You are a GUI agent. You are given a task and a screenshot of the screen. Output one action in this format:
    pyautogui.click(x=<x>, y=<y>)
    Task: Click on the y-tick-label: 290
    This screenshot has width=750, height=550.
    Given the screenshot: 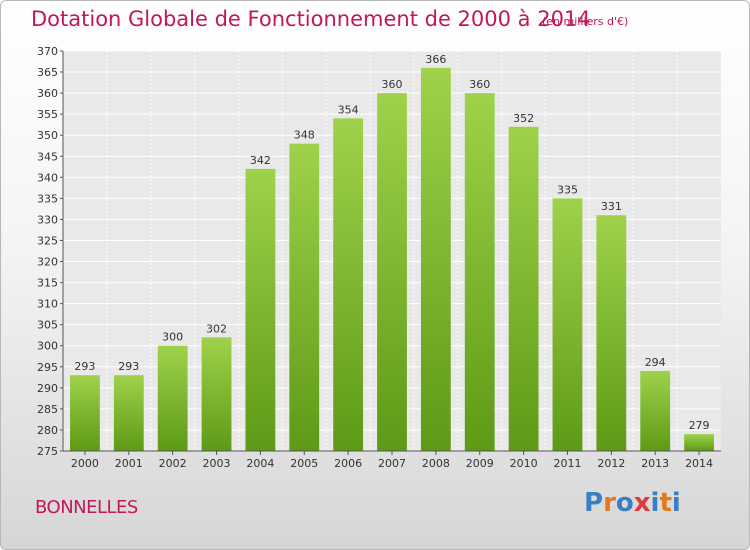 What is the action you would take?
    pyautogui.click(x=47, y=388)
    